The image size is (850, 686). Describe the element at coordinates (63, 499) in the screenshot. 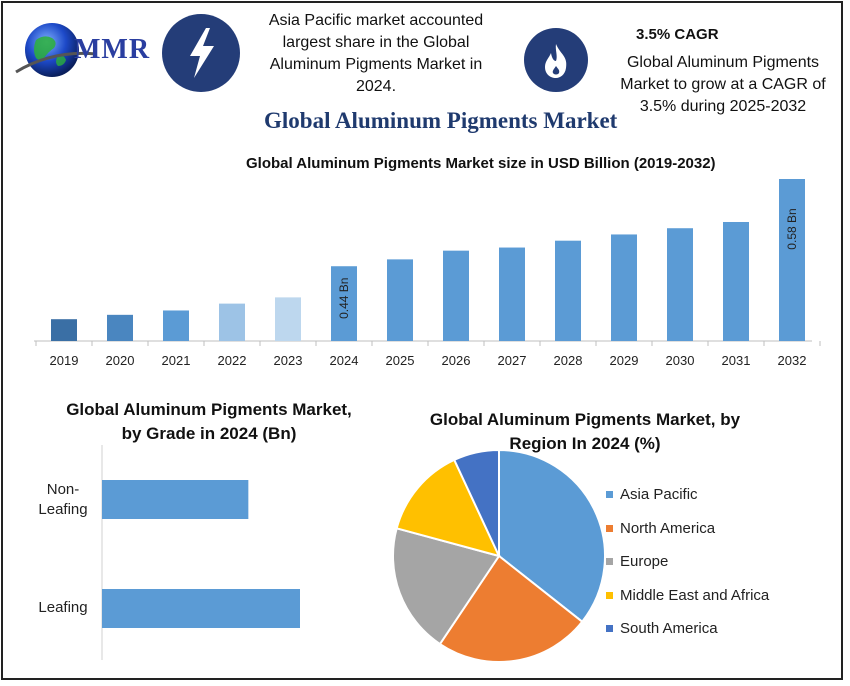

I see `grade-category-label: Non- Leafing` at that location.